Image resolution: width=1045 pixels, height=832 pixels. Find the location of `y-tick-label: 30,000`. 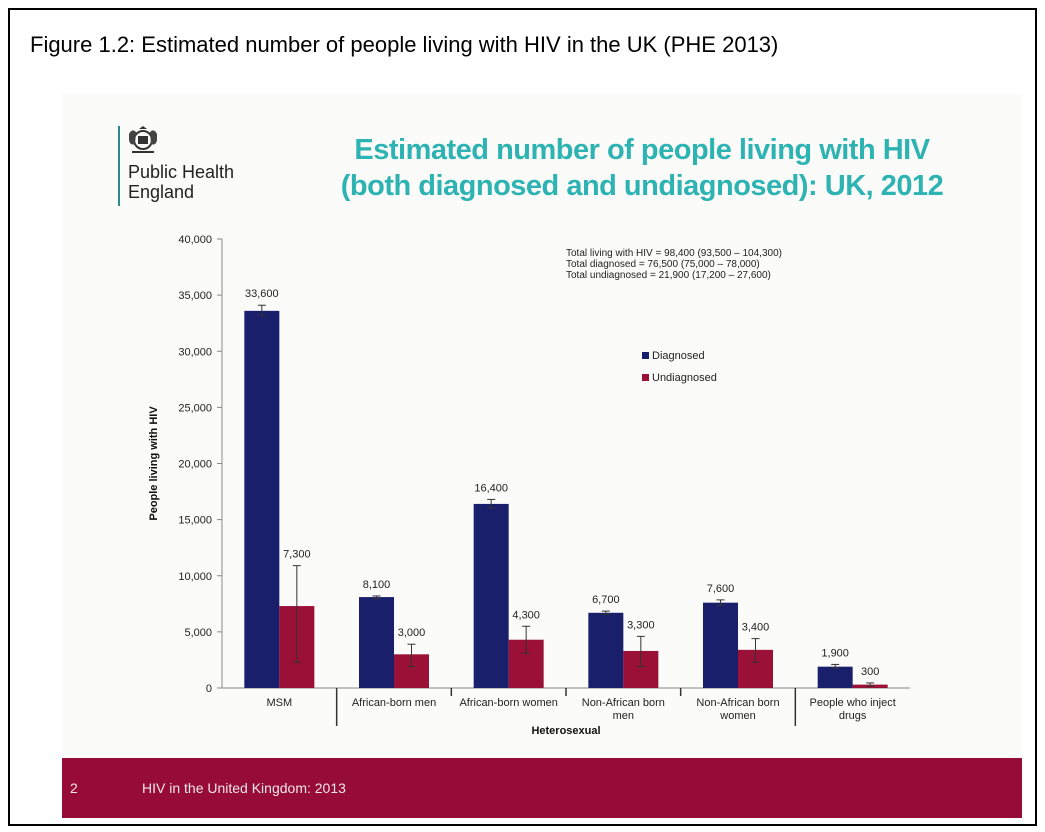

y-tick-label: 30,000 is located at coordinates (195, 352).